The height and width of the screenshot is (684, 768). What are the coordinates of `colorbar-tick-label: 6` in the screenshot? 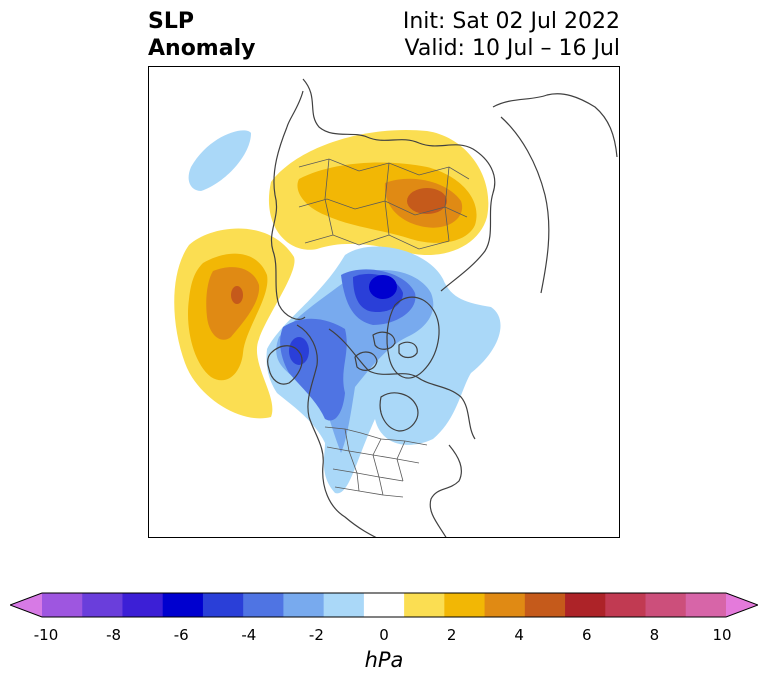 It's located at (587, 635).